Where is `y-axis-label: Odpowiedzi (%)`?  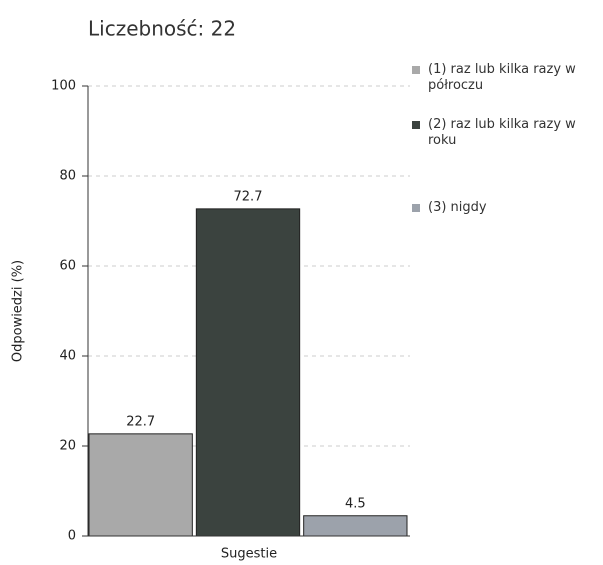 y-axis-label: Odpowiedzi (%) is located at coordinates (18, 311).